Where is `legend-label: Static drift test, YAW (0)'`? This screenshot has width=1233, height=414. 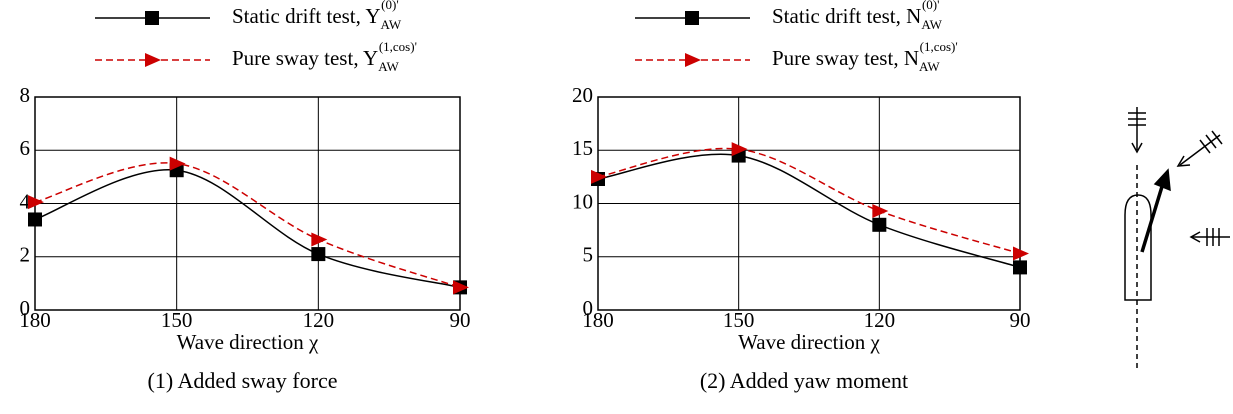 legend-label: Static drift test, YAW (0)' is located at coordinates (317, 16).